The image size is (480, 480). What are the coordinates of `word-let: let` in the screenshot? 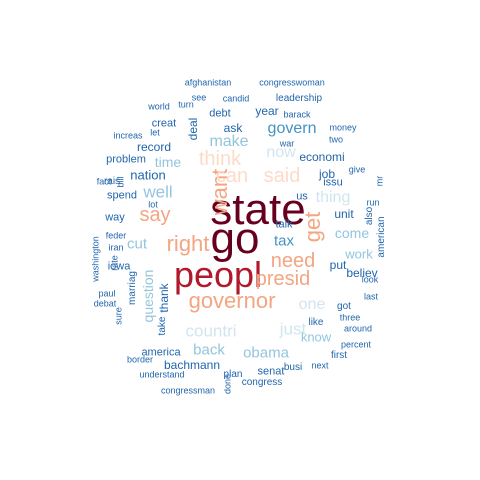 It's located at (155, 132).